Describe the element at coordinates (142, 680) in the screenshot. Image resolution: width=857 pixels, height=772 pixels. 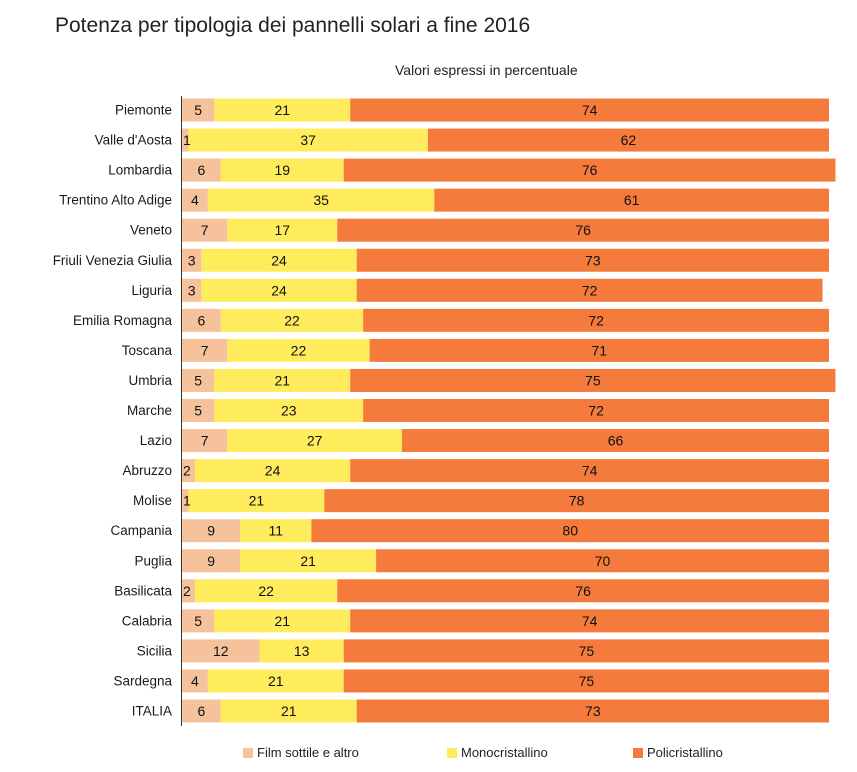
I see `category-label: Sardegna` at that location.